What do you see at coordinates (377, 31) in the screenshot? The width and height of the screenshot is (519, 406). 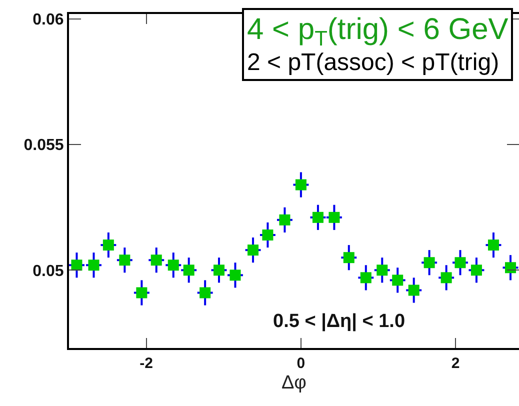 I see `annotation: 4 < p$_{T}$(trig) < 6 GeV` at bounding box center [377, 31].